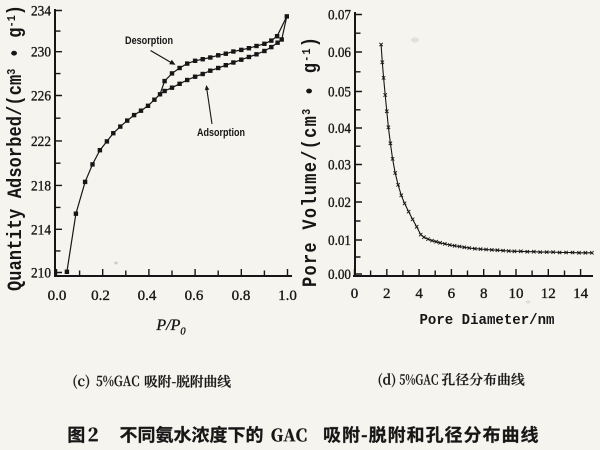 This screenshot has height=450, width=600. What do you see at coordinates (147, 296) in the screenshot?
I see `svg-text: 0.4` at bounding box center [147, 296].